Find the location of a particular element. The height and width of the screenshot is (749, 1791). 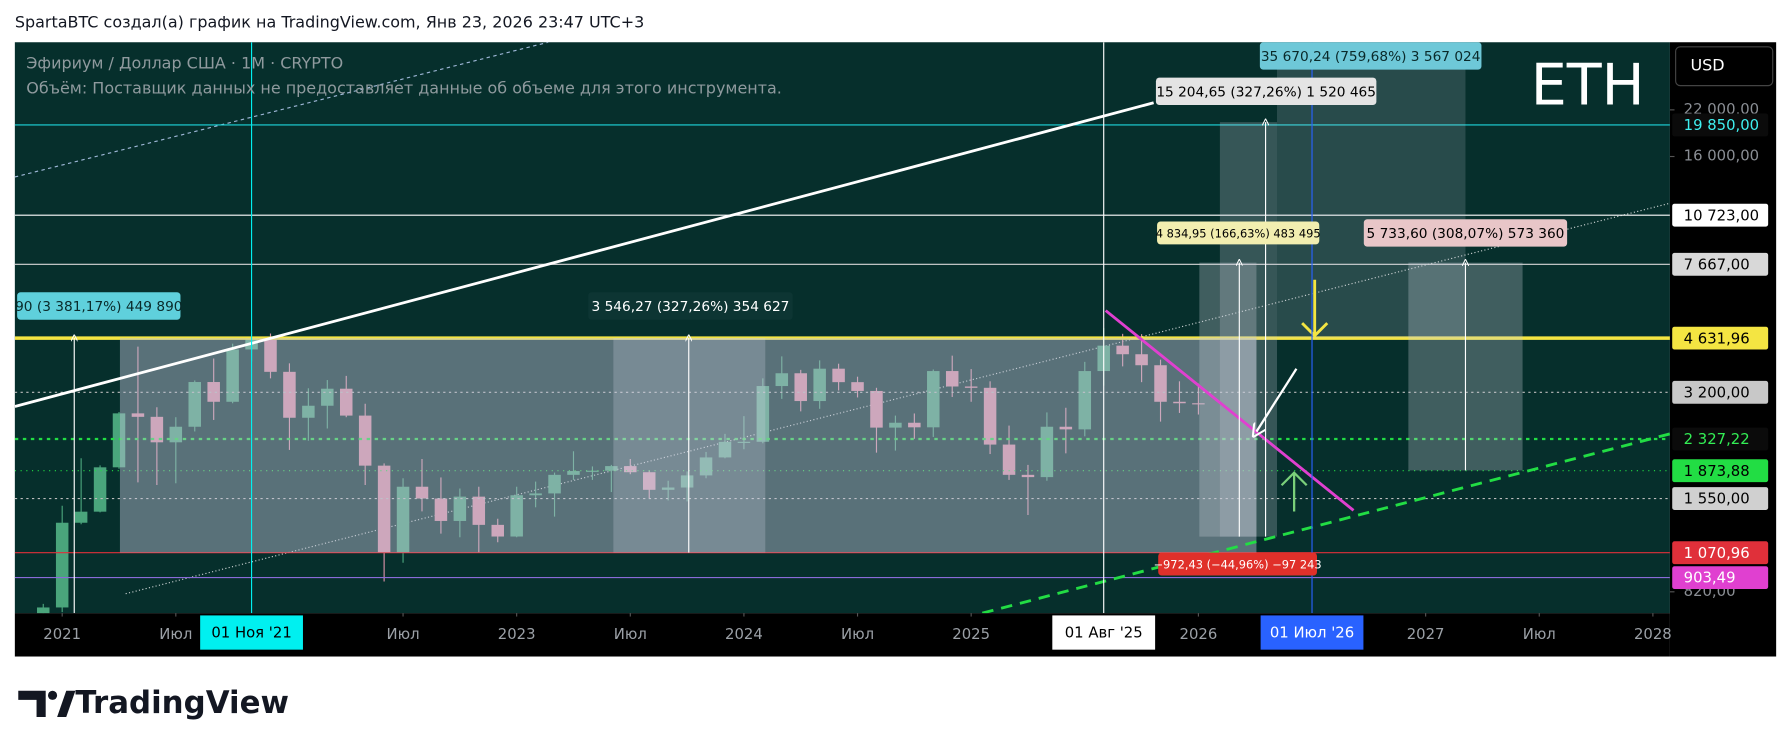

measure-label: 4 834,95 (166,63%) 483 495 is located at coordinates (1238, 234).